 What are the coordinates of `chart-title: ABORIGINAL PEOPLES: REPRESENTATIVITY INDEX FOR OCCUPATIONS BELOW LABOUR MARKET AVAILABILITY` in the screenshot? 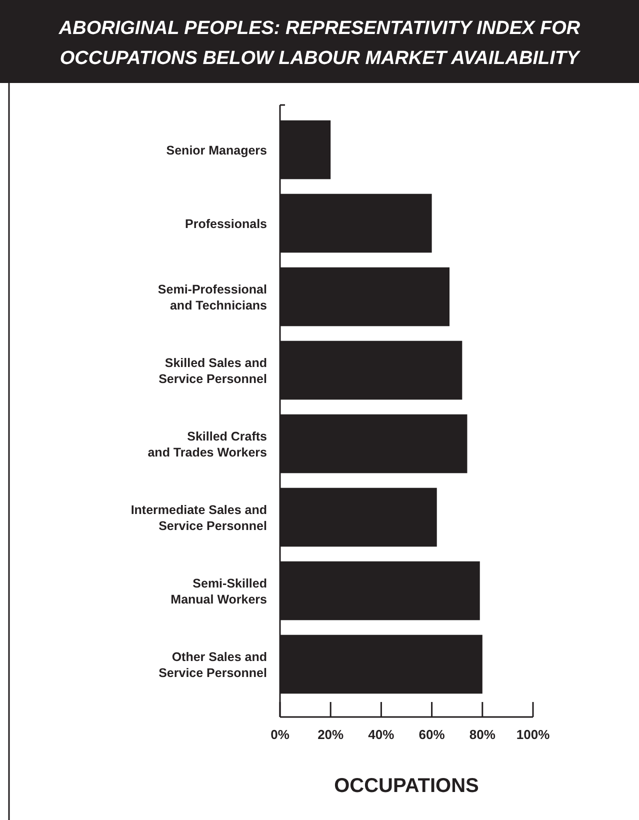 It's located at (320, 43).